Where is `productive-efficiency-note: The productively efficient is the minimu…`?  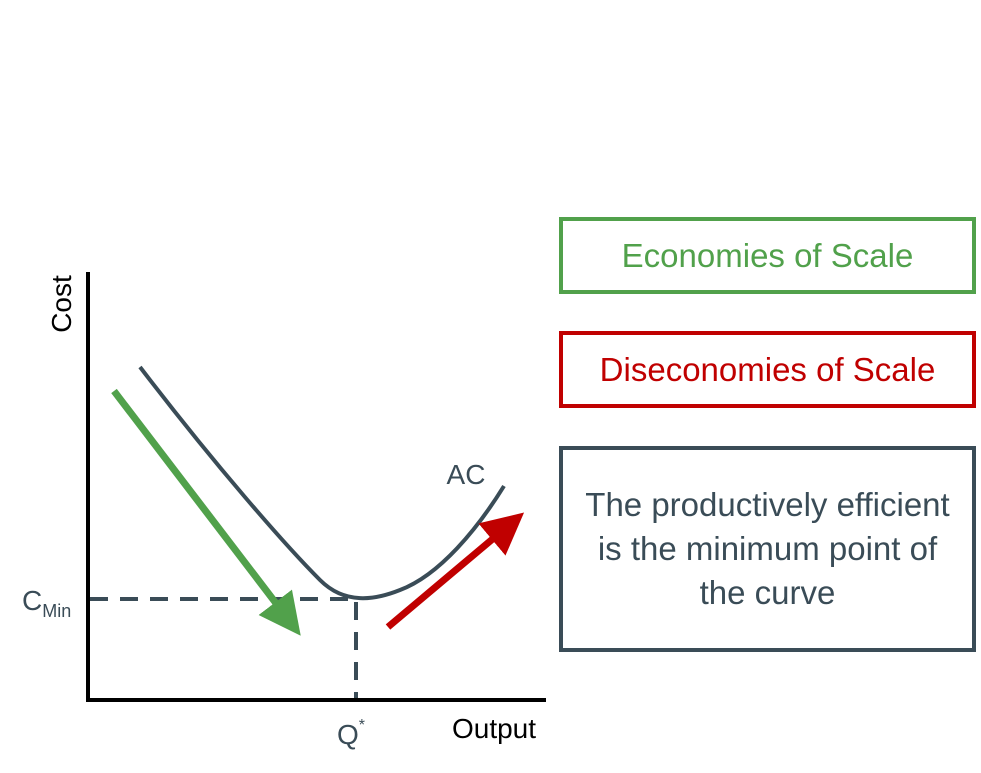
productive-efficiency-note: The productively efficient is the minimu… is located at coordinates (767, 548).